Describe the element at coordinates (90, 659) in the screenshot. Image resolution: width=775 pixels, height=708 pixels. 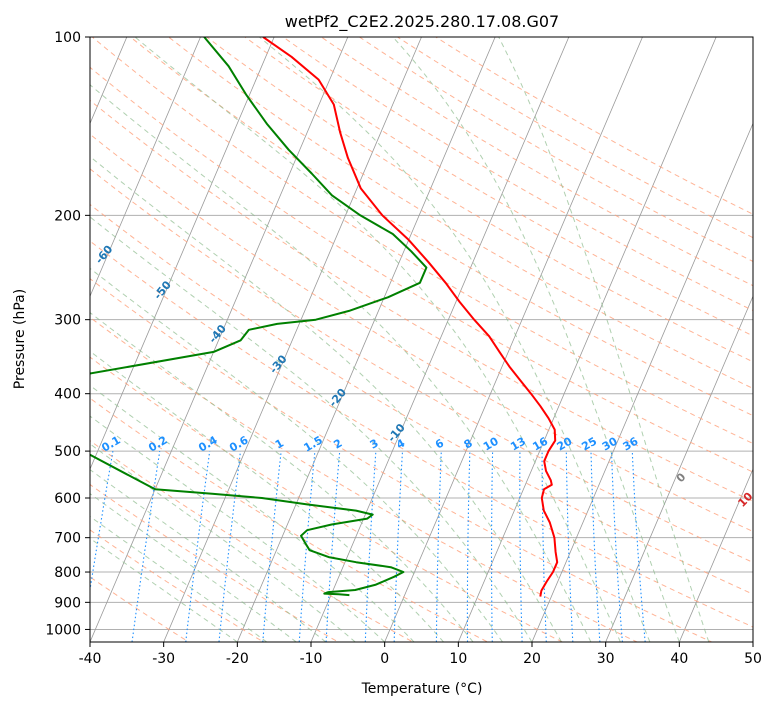
I see `x-tick-label: -40` at that location.